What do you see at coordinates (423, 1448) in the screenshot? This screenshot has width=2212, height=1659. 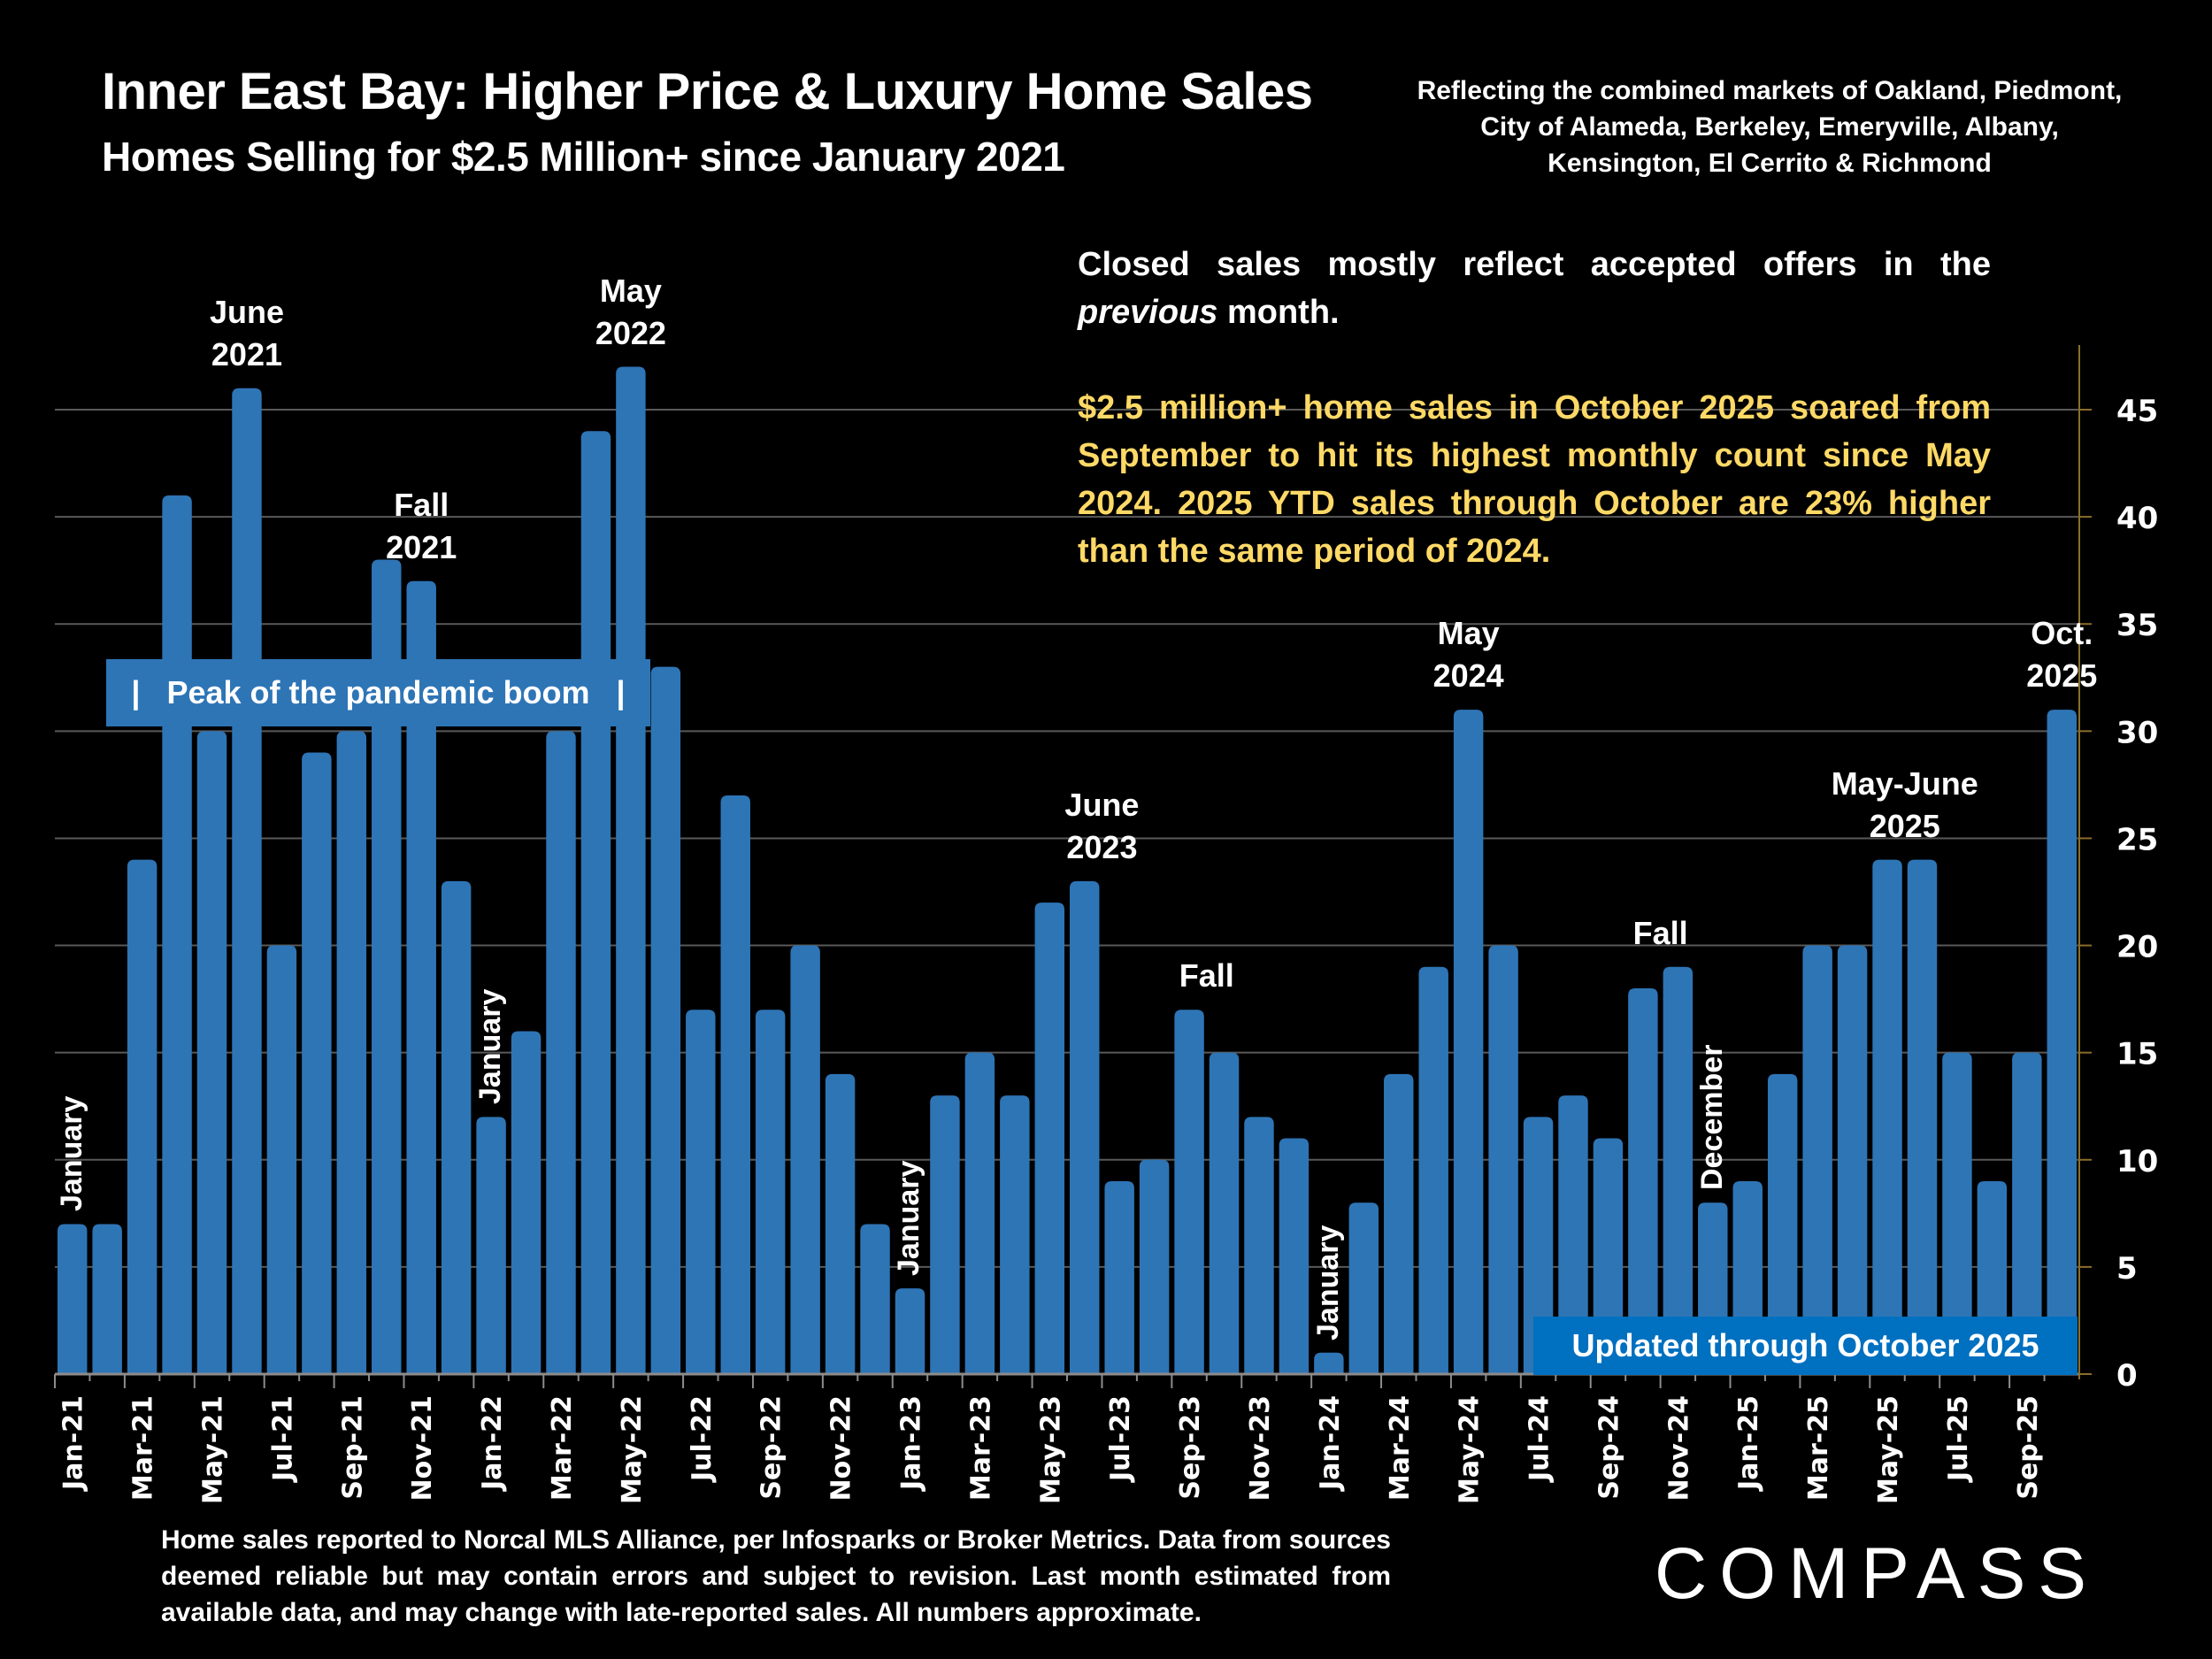 I see `x-tick-label: Nov-21` at bounding box center [423, 1448].